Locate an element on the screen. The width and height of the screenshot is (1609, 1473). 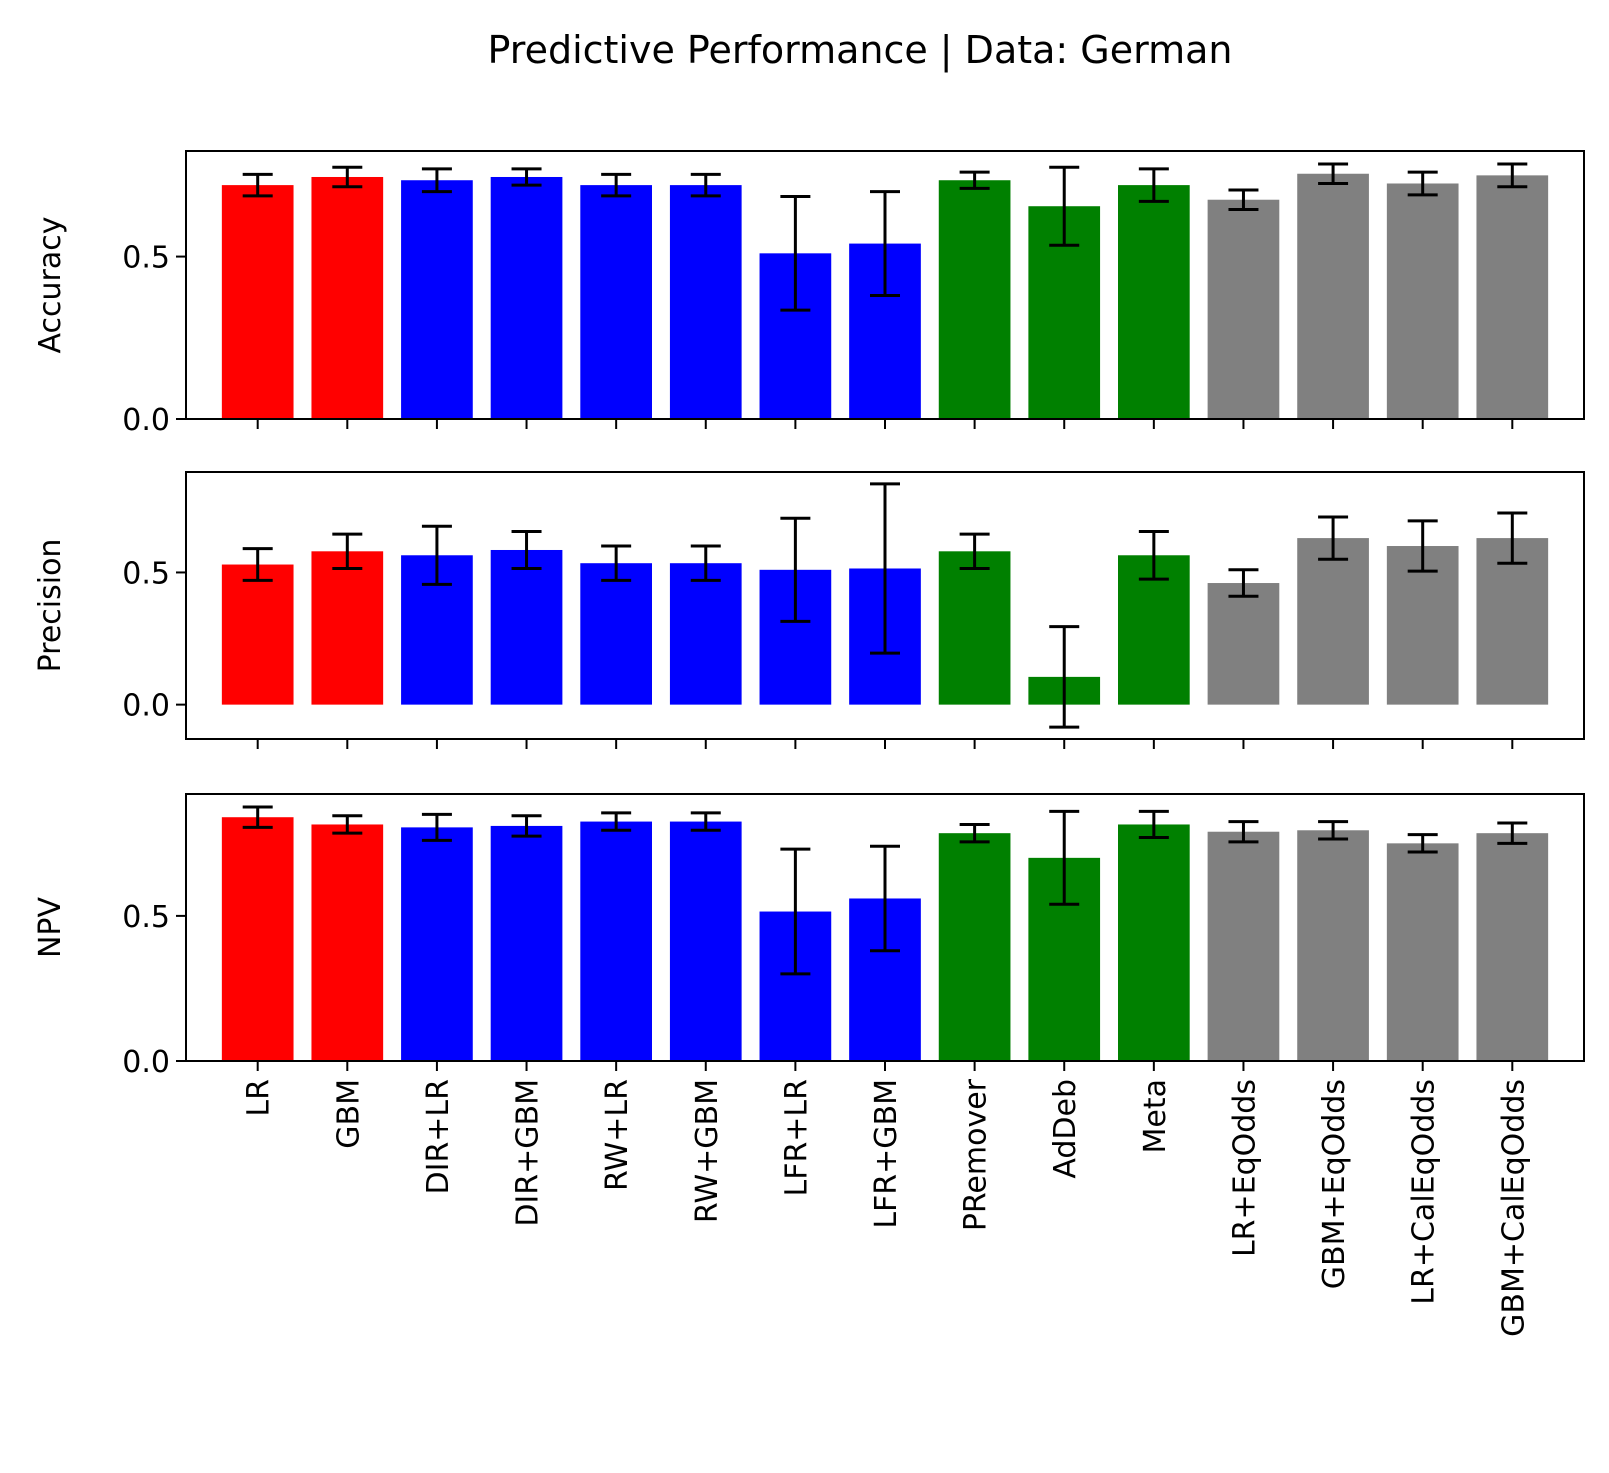
x-tick-label: LFR+GBM is located at coordinates (886, 1154).